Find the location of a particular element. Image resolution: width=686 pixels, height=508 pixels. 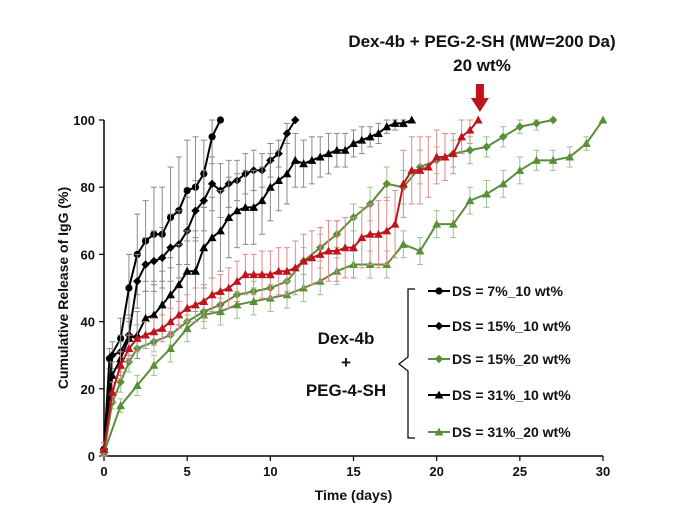

annotation-line-1: Dex-4b + PEG-2-SH (MW=200 Da) is located at coordinates (481, 41).